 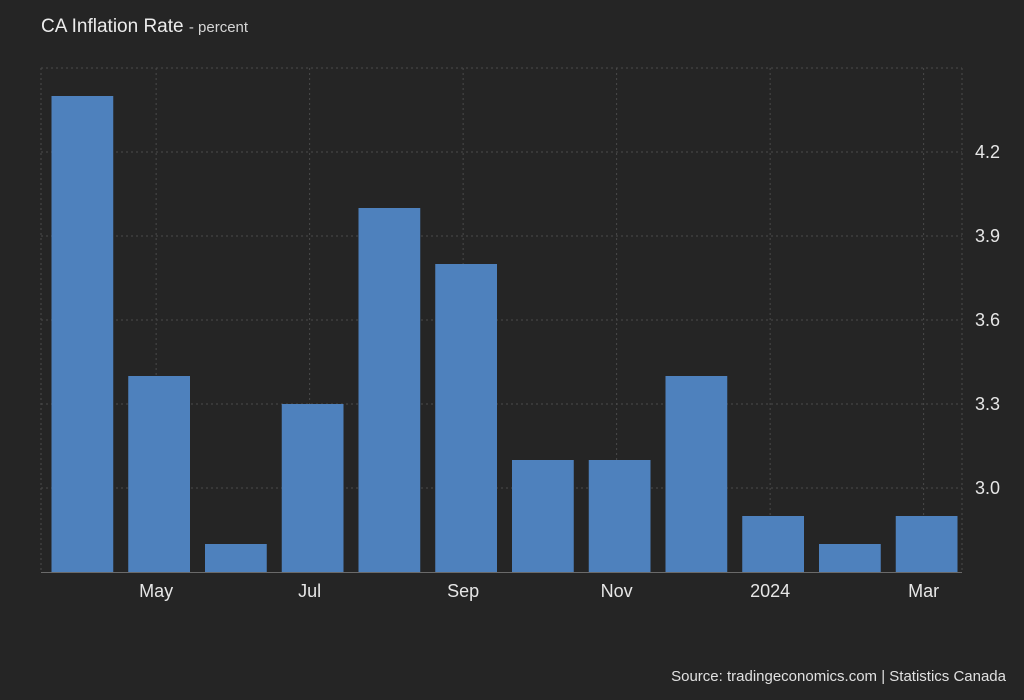 I want to click on y-tick-label: 3.6, so click(x=987, y=320).